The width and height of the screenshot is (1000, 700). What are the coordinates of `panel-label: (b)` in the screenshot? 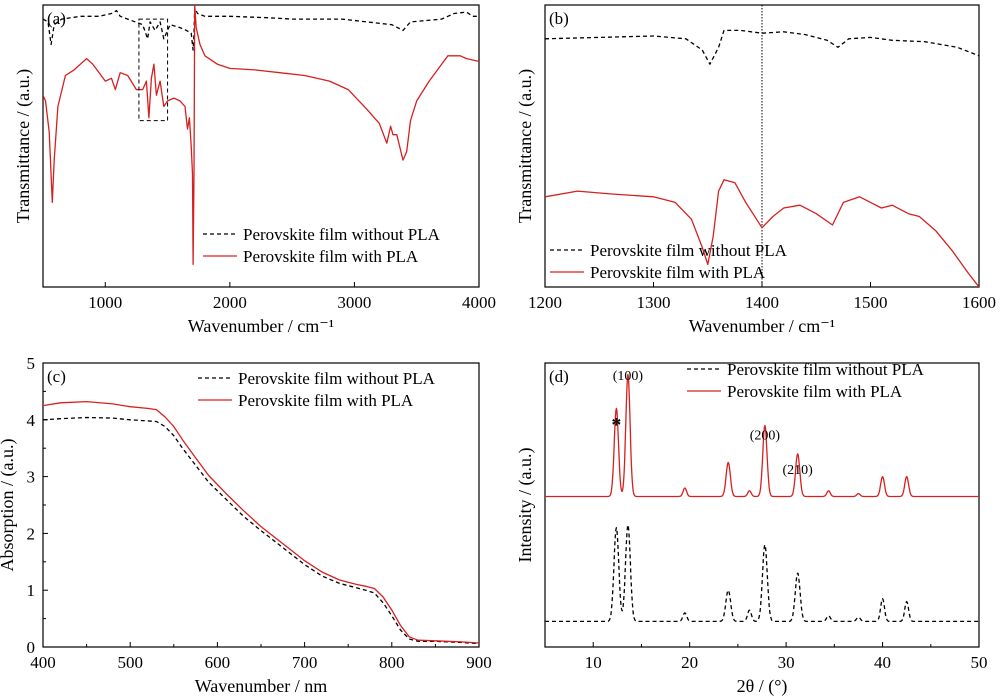 It's located at (559, 18).